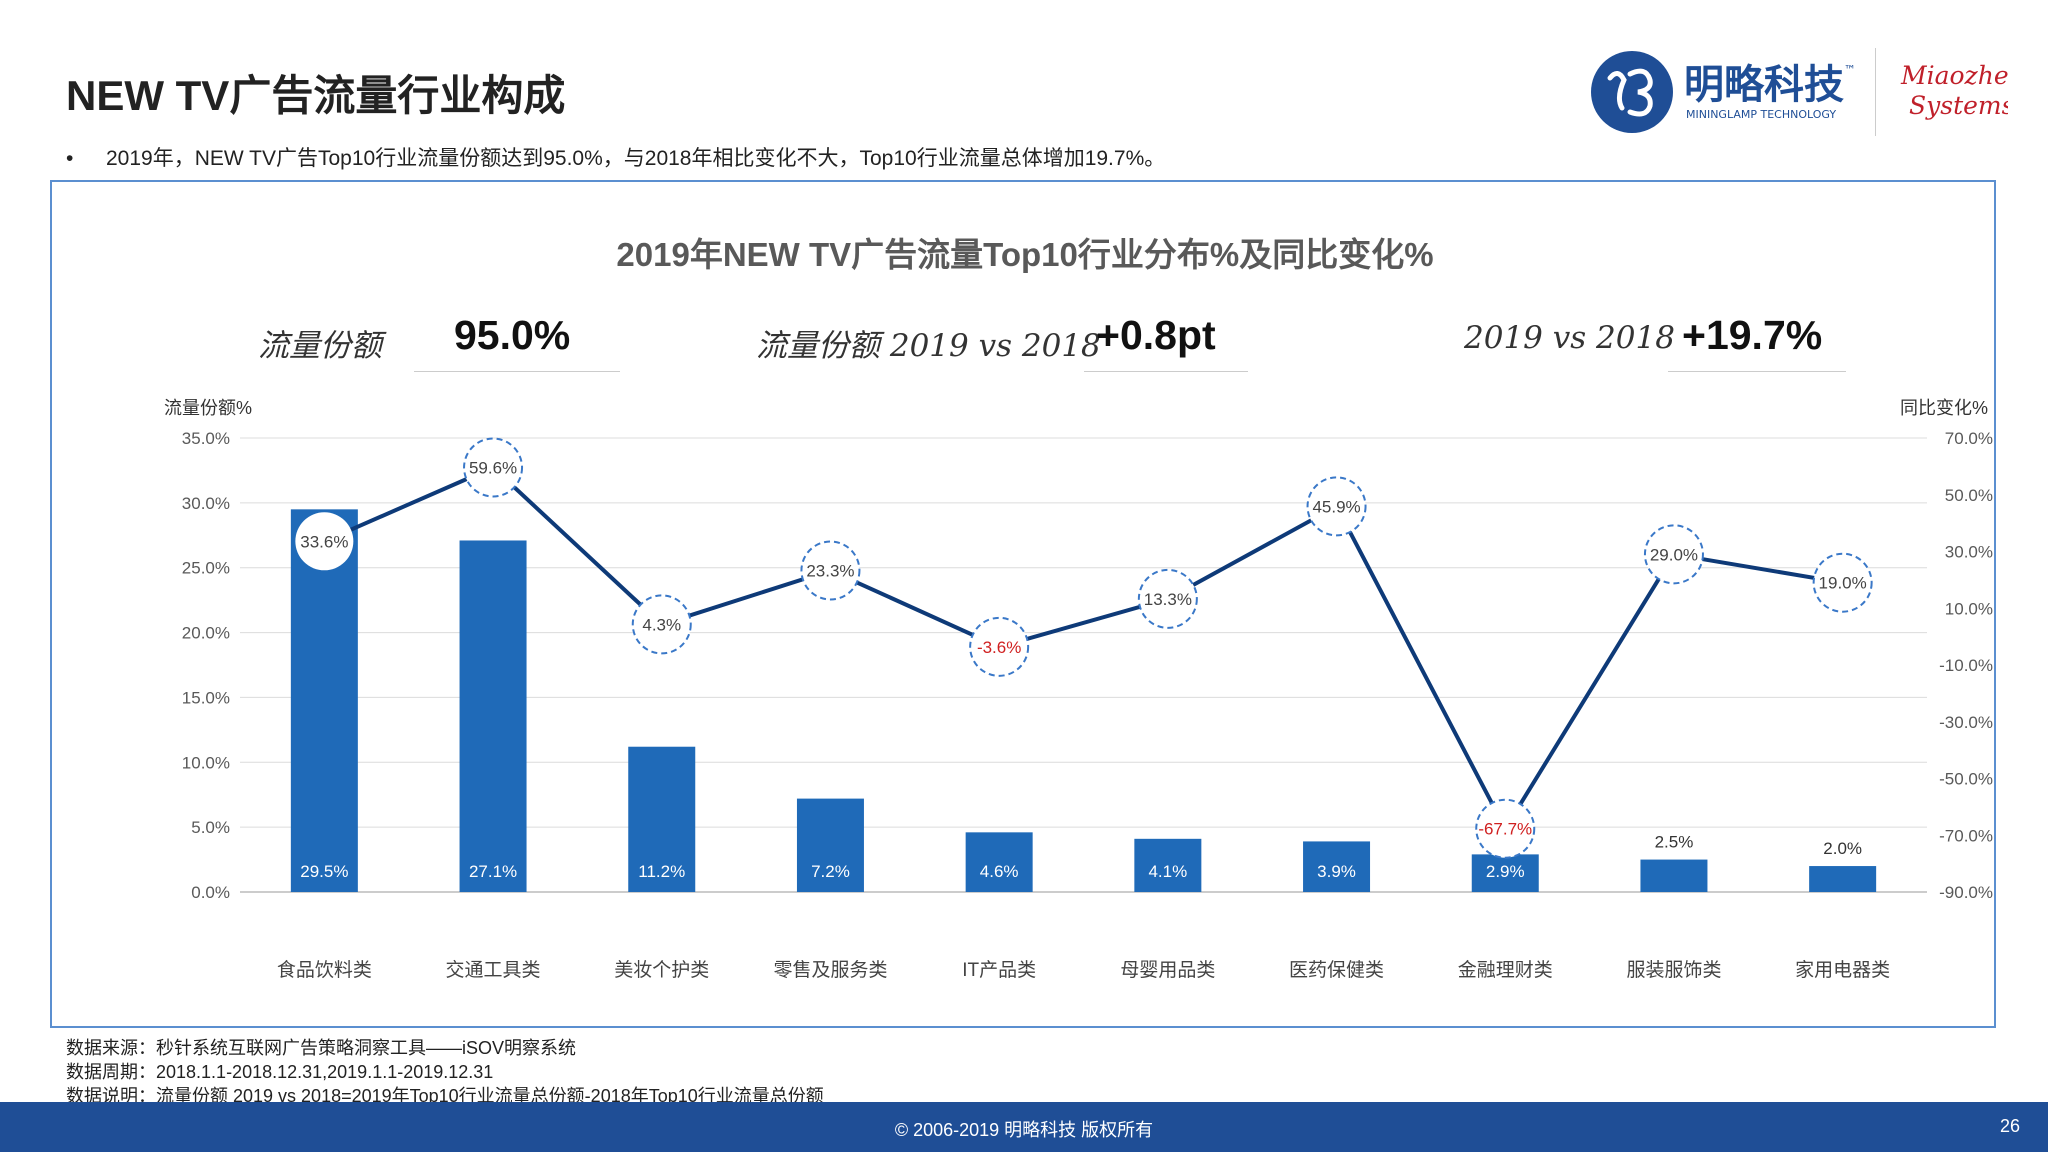 The width and height of the screenshot is (2048, 1152). I want to click on right-tick-label: 10.0%, so click(1969, 608).